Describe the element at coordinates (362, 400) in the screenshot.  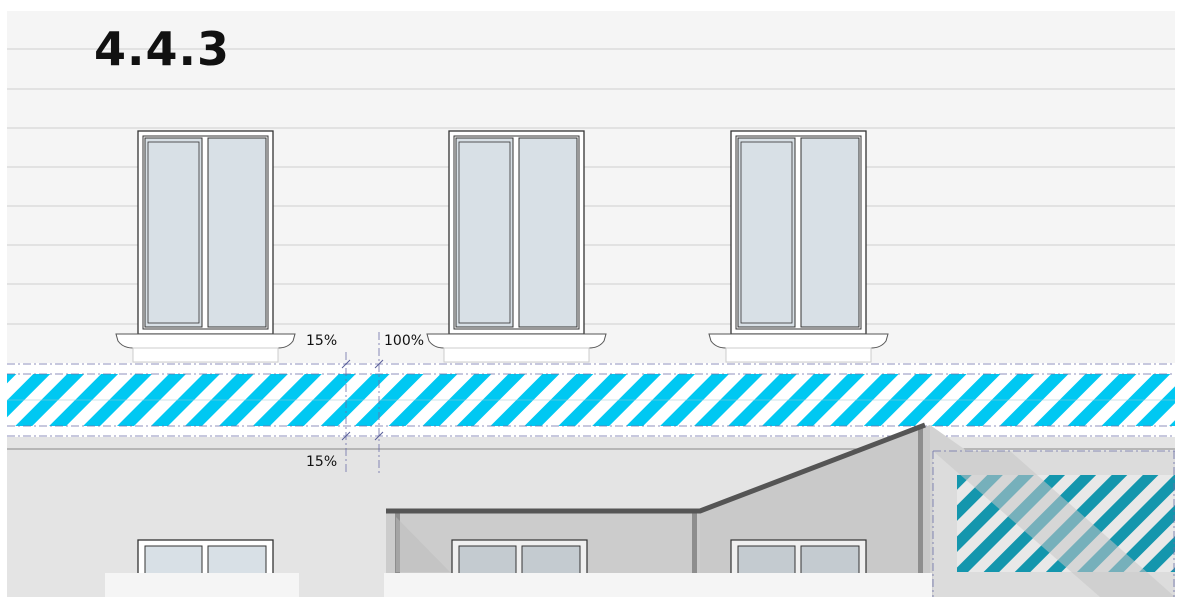
I see `cross-dimension-marker` at that location.